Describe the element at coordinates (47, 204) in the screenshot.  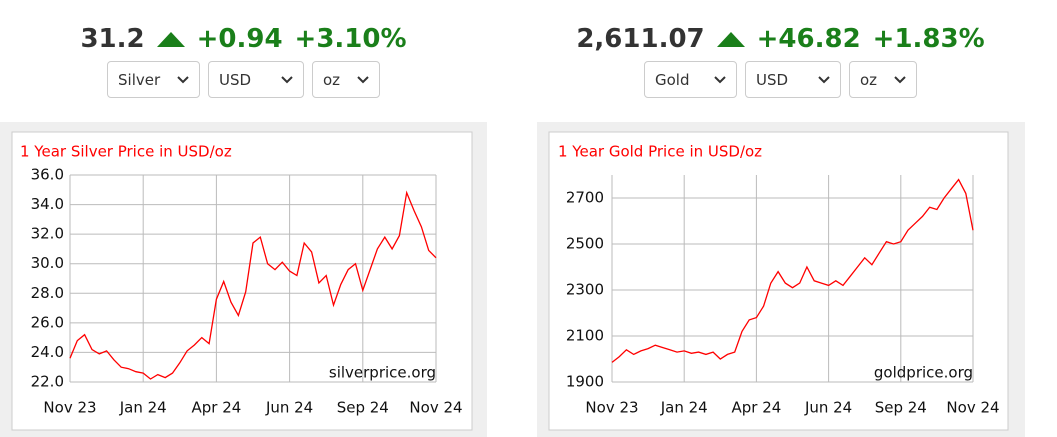
I see `y-tick-label: 34.0` at that location.